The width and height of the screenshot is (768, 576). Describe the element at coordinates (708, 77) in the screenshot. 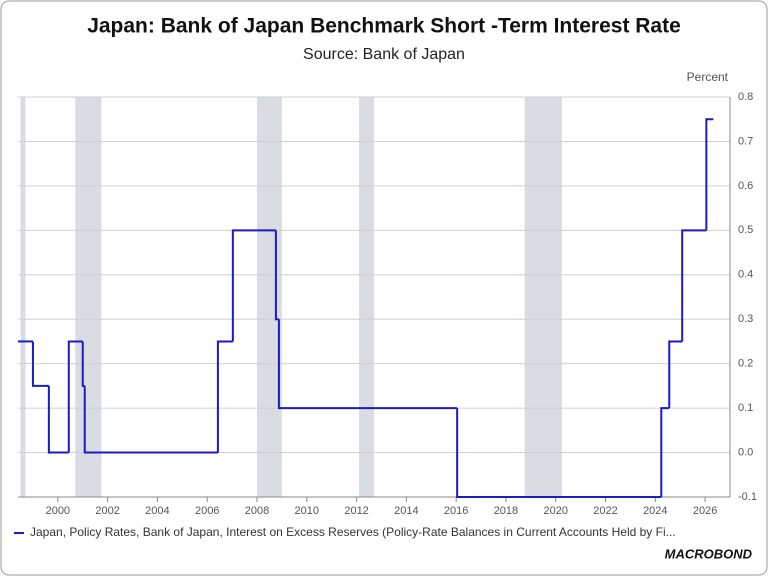

I see `y-axis-label: Percent` at that location.